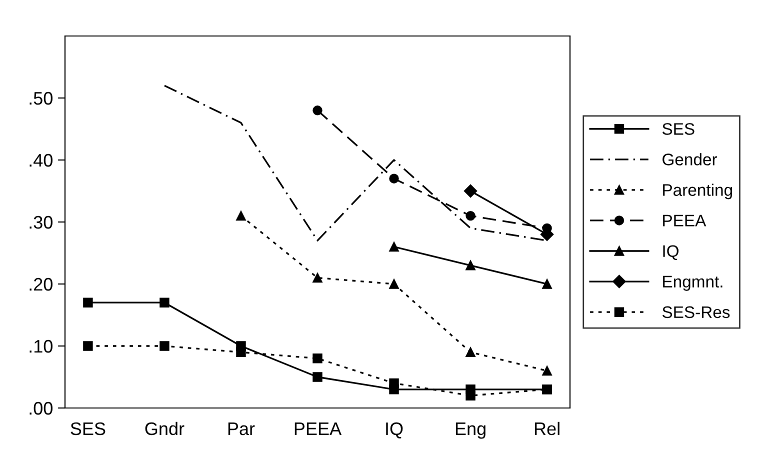 Image resolution: width=773 pixels, height=466 pixels. Describe the element at coordinates (697, 192) in the screenshot. I see `legend-label: Parenting` at that location.